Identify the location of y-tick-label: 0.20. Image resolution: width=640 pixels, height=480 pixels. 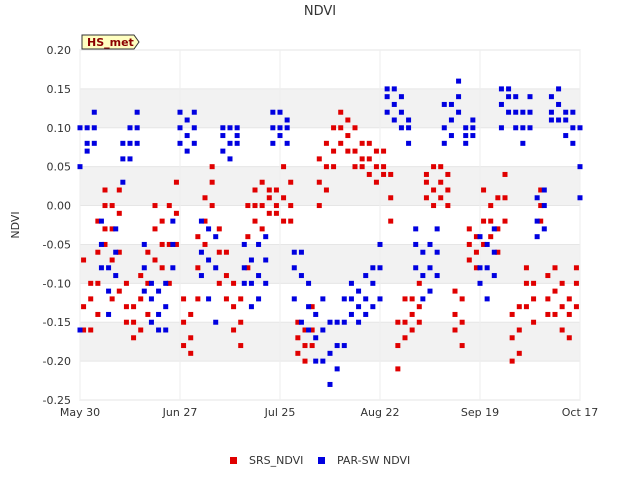
(59, 50).